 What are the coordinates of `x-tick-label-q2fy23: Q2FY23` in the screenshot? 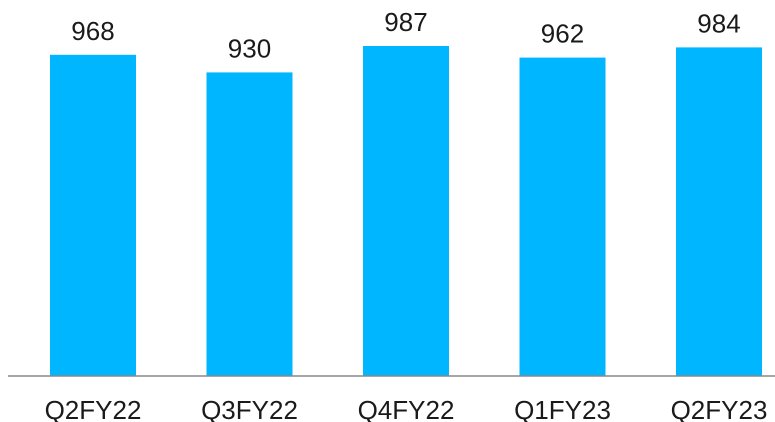 It's located at (719, 408).